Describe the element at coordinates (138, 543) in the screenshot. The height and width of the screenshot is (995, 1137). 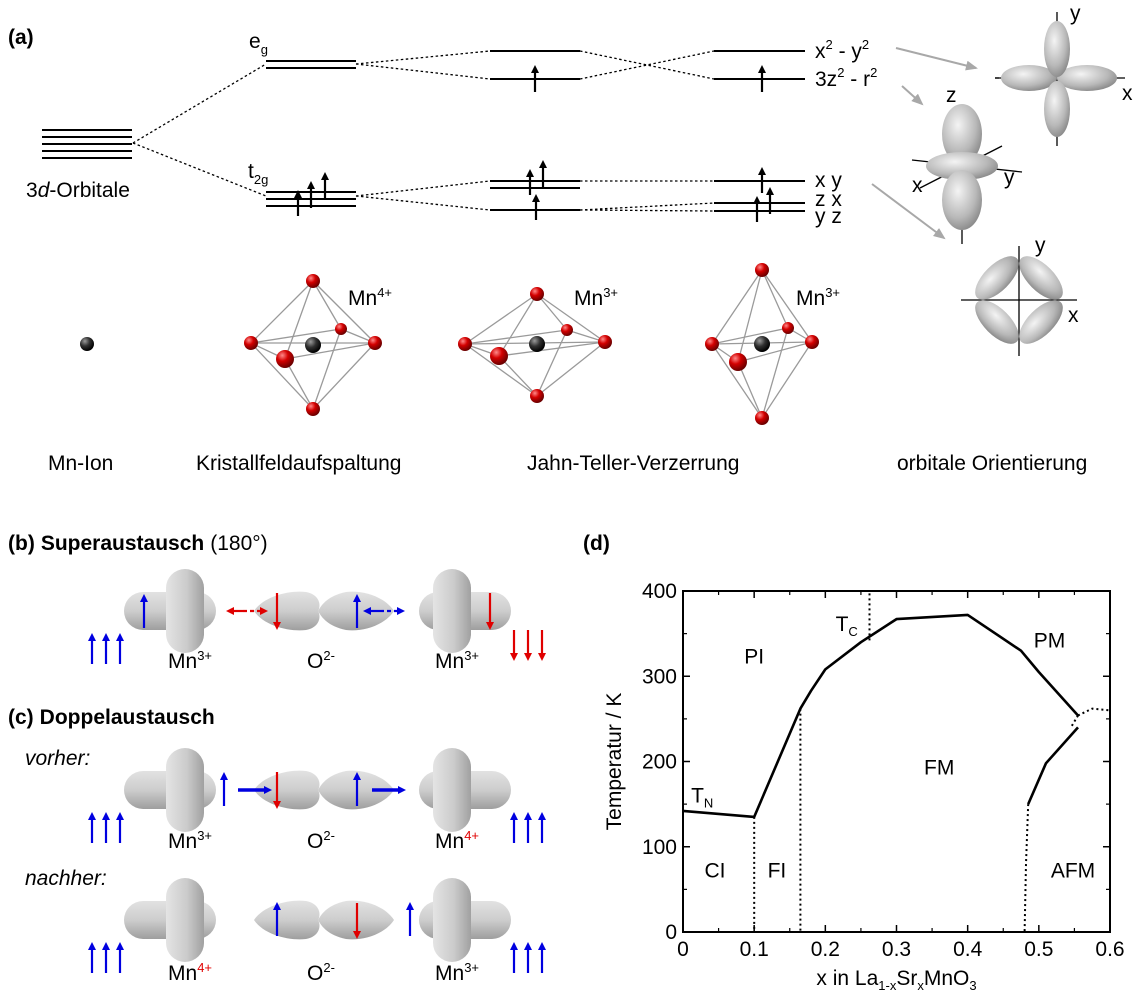
I see `panel-b-title: (b) Superaustausch (180°)` at that location.